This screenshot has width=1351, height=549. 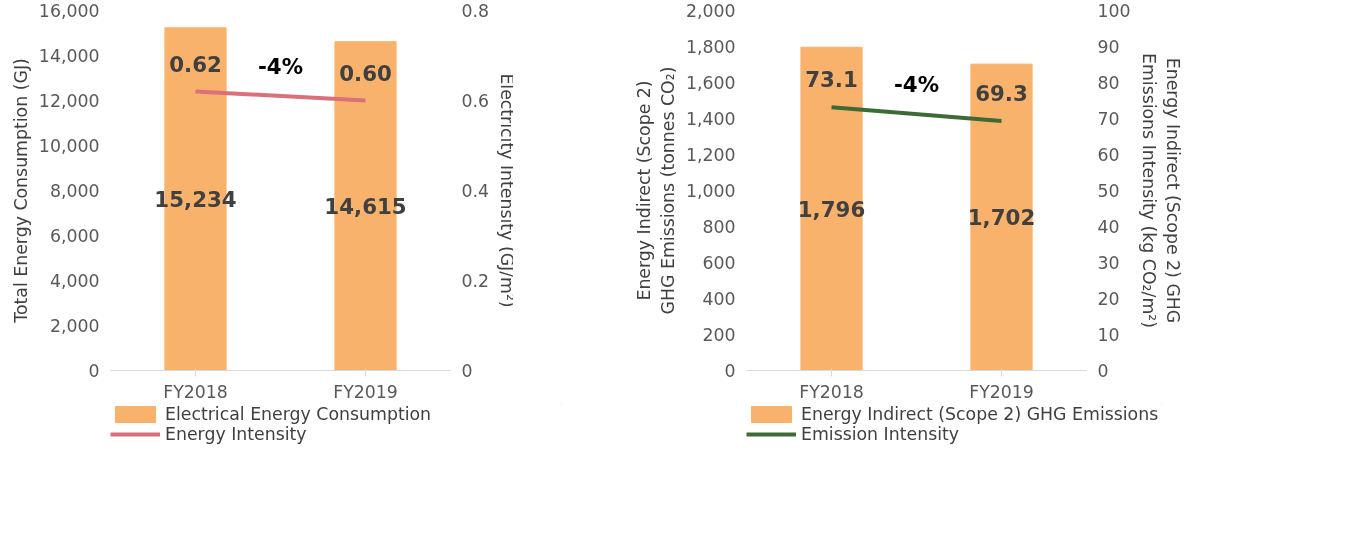 I want to click on y-tick-label: 12,000, so click(x=69, y=101).